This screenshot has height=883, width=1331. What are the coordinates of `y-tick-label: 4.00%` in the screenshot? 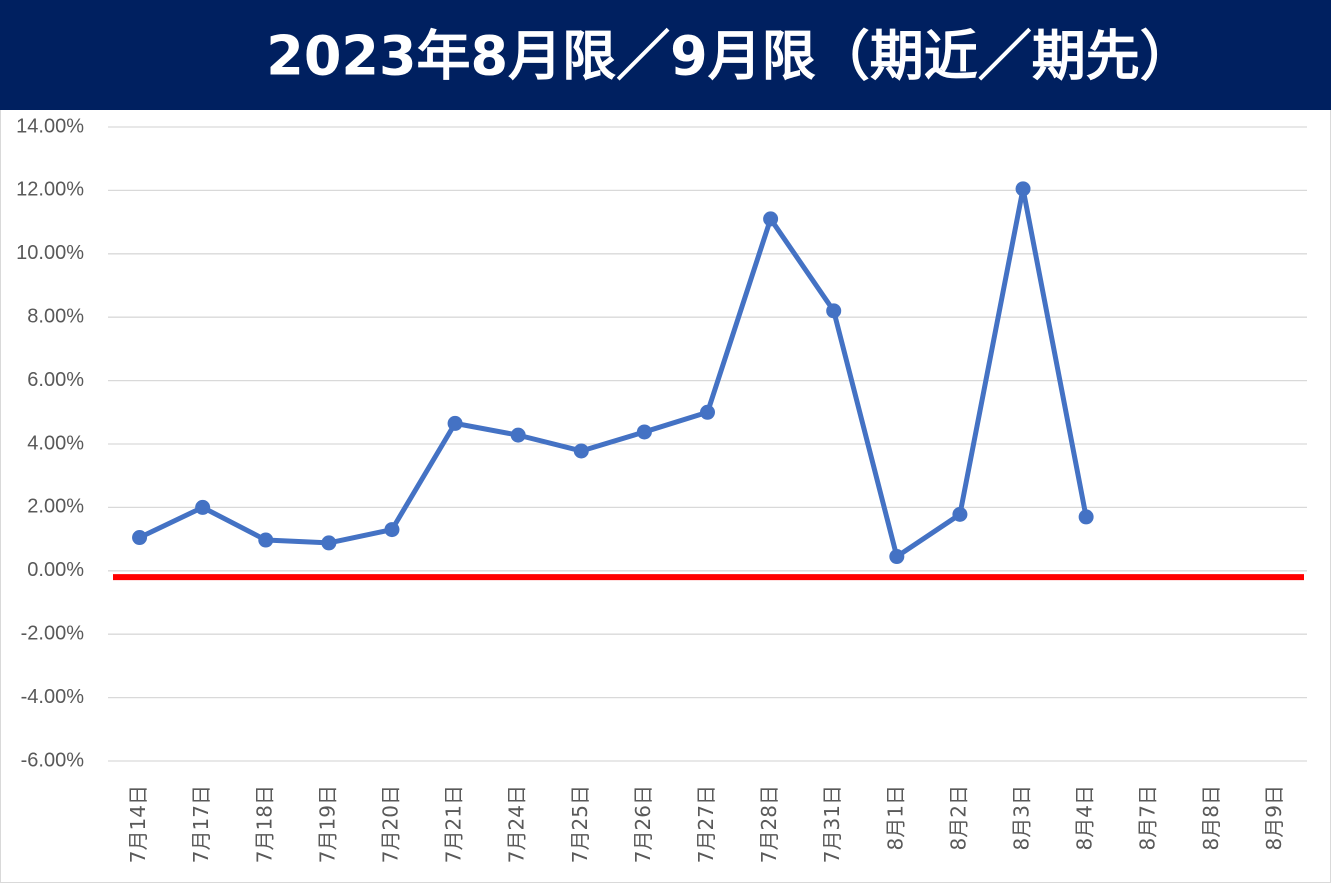 It's located at (55, 443).